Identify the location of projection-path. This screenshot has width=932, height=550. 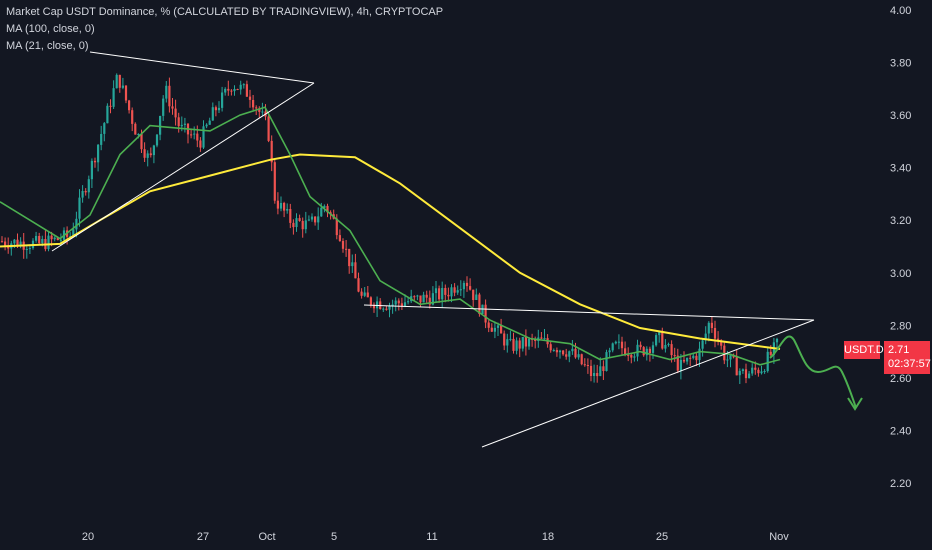
(813, 372).